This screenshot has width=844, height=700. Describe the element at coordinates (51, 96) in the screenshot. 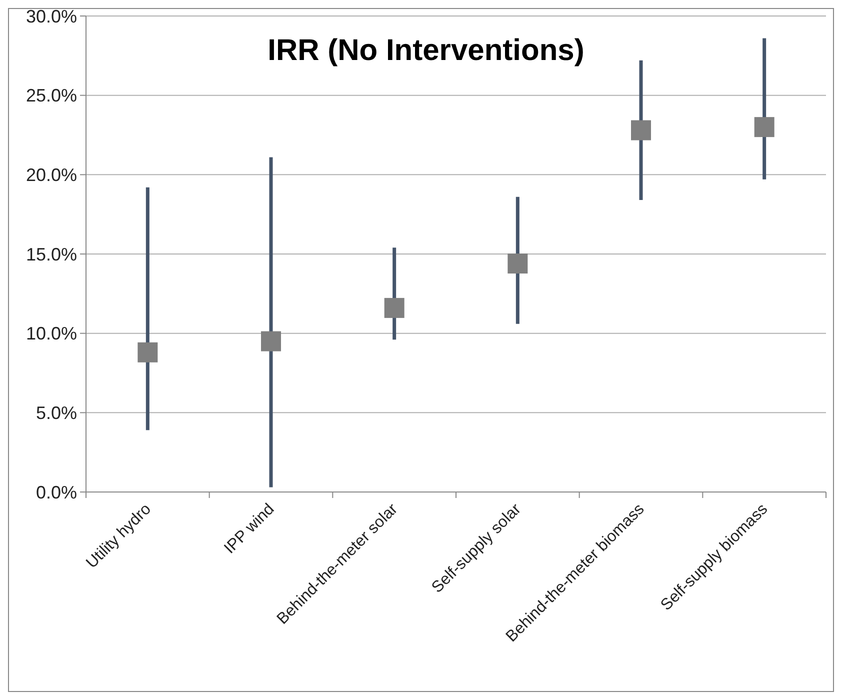

I see `y-tick-label: 25.0%` at that location.